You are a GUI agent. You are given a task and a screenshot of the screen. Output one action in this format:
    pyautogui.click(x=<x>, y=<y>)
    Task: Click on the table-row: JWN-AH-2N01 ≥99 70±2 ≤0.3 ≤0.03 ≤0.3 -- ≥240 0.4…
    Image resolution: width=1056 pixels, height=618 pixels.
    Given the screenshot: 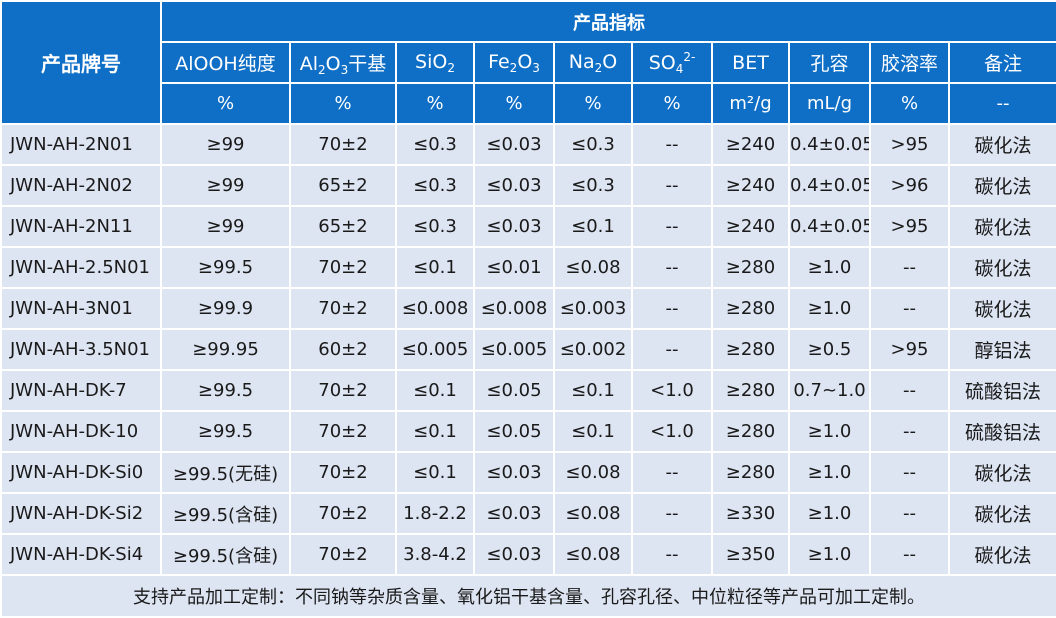 What is the action you would take?
    pyautogui.click(x=528, y=144)
    